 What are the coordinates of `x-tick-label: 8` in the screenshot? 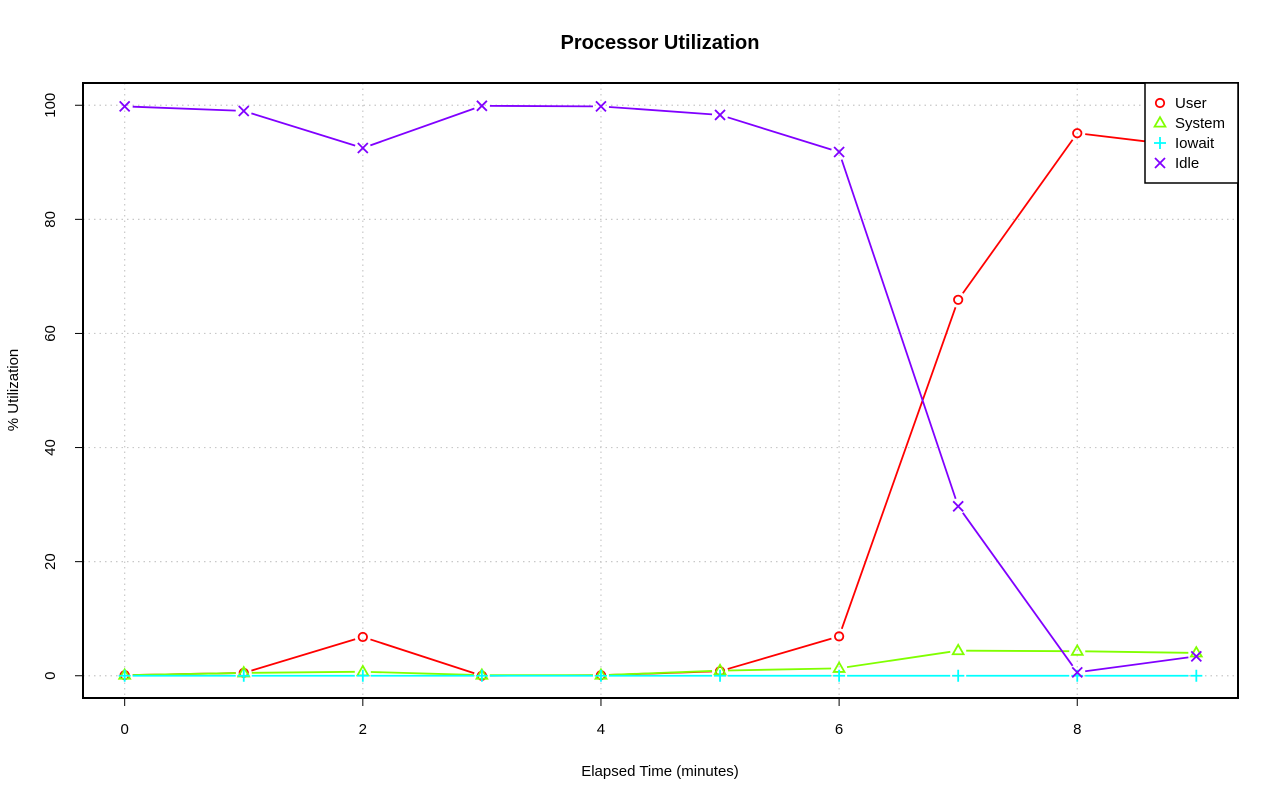 It's located at (1077, 729).